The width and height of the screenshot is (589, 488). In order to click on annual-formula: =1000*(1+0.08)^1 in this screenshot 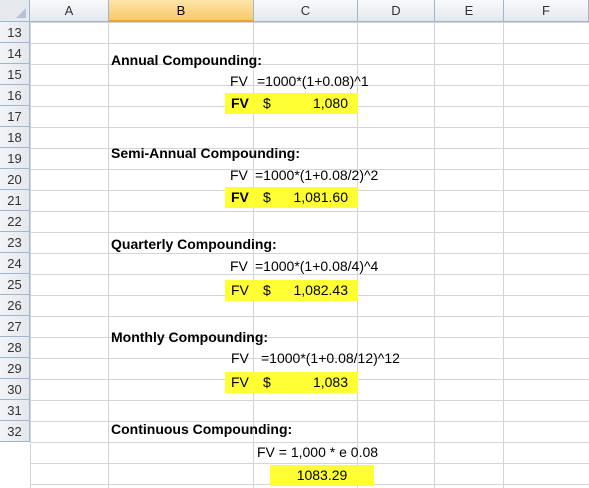, I will do `click(313, 81)`.